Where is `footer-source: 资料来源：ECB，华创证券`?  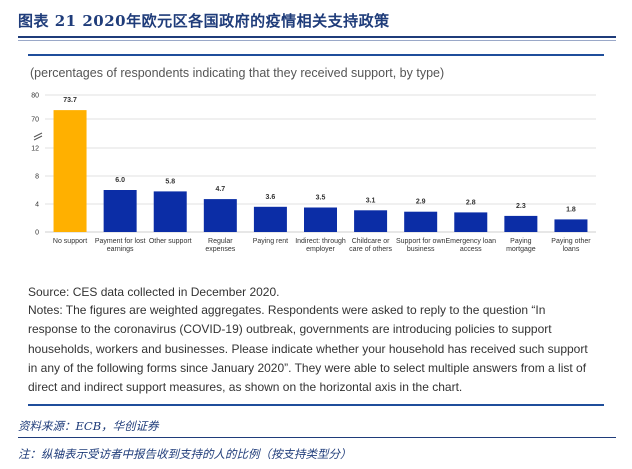
footer-source: 资料来源：ECB，华创证券 is located at coordinates (88, 426).